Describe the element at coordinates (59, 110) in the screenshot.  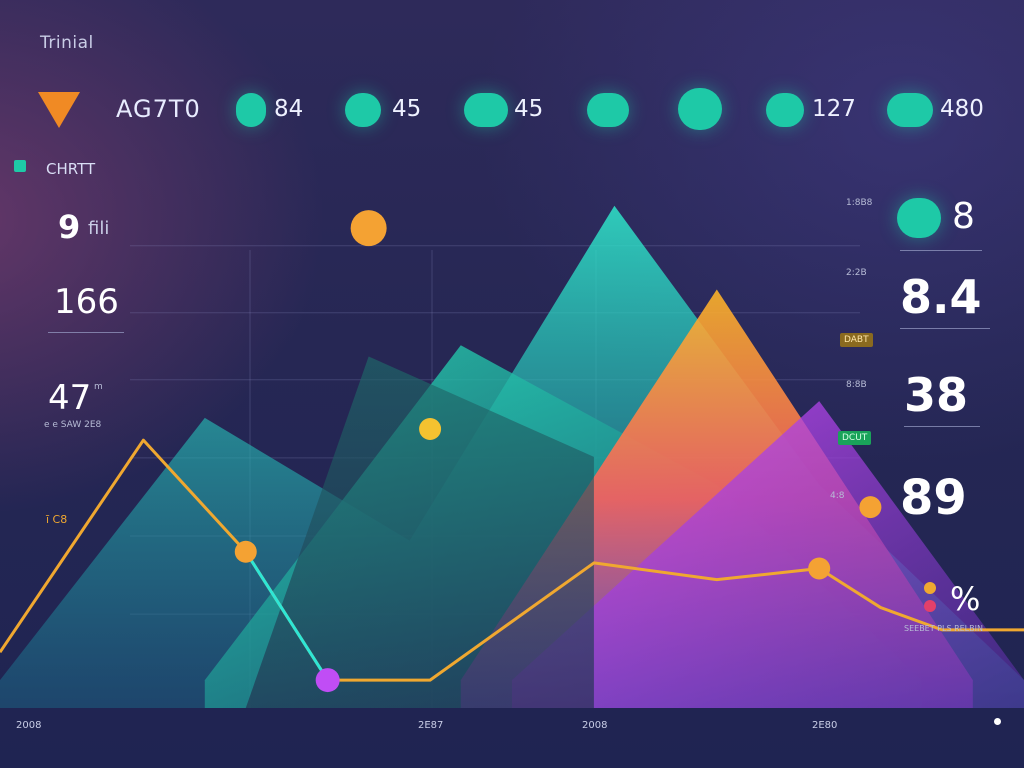
I see `logo-triangle-icon` at that location.